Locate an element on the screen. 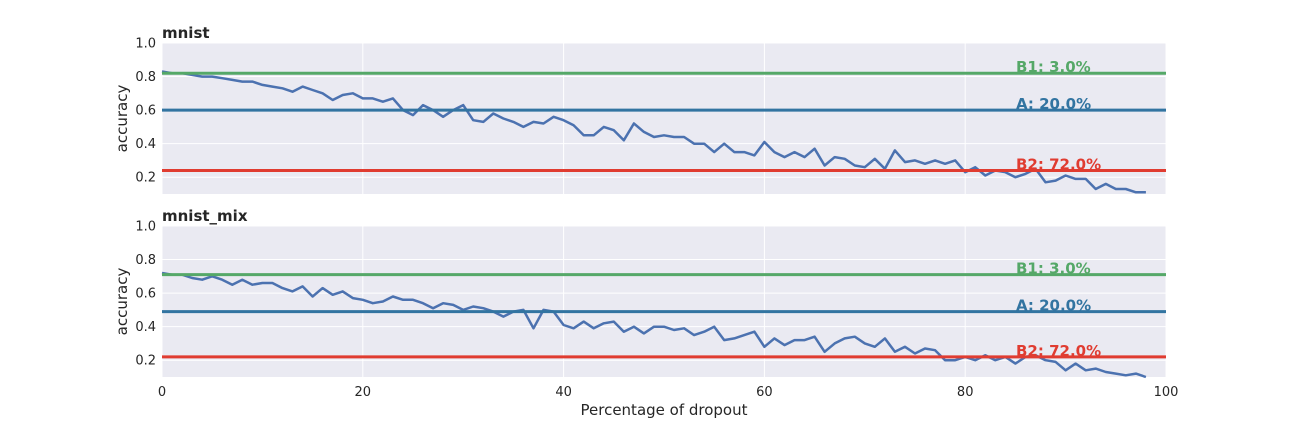  panel-1-y-tick-label: 0.4 is located at coordinates (145, 144).